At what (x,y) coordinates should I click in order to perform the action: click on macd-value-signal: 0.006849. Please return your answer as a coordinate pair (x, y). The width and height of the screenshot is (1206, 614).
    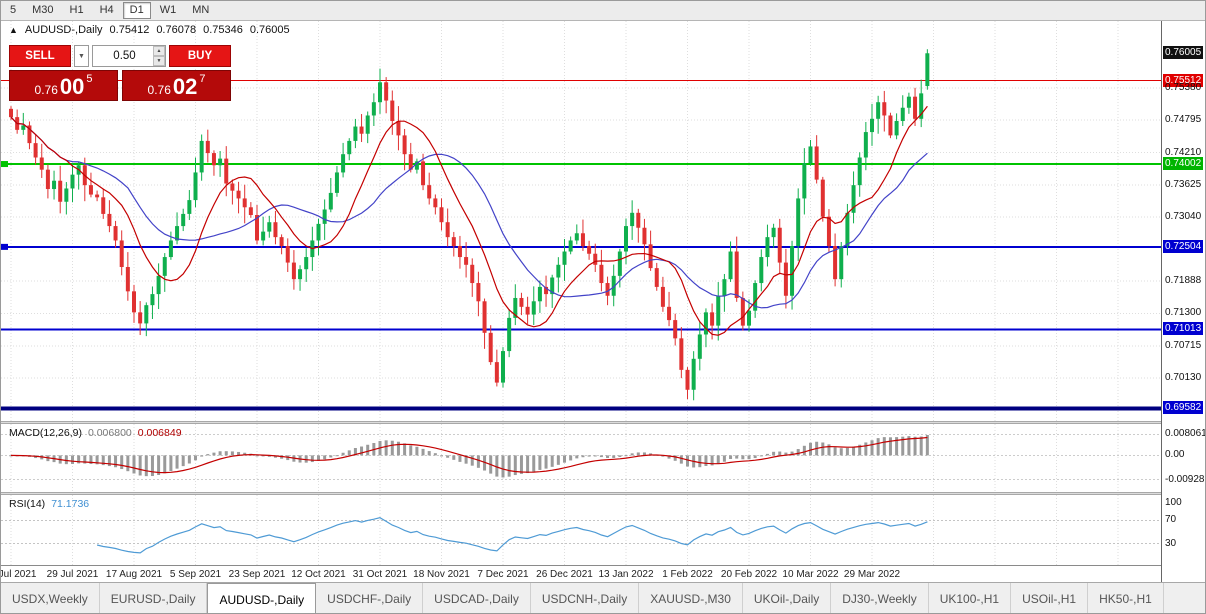
    Looking at the image, I should click on (159, 433).